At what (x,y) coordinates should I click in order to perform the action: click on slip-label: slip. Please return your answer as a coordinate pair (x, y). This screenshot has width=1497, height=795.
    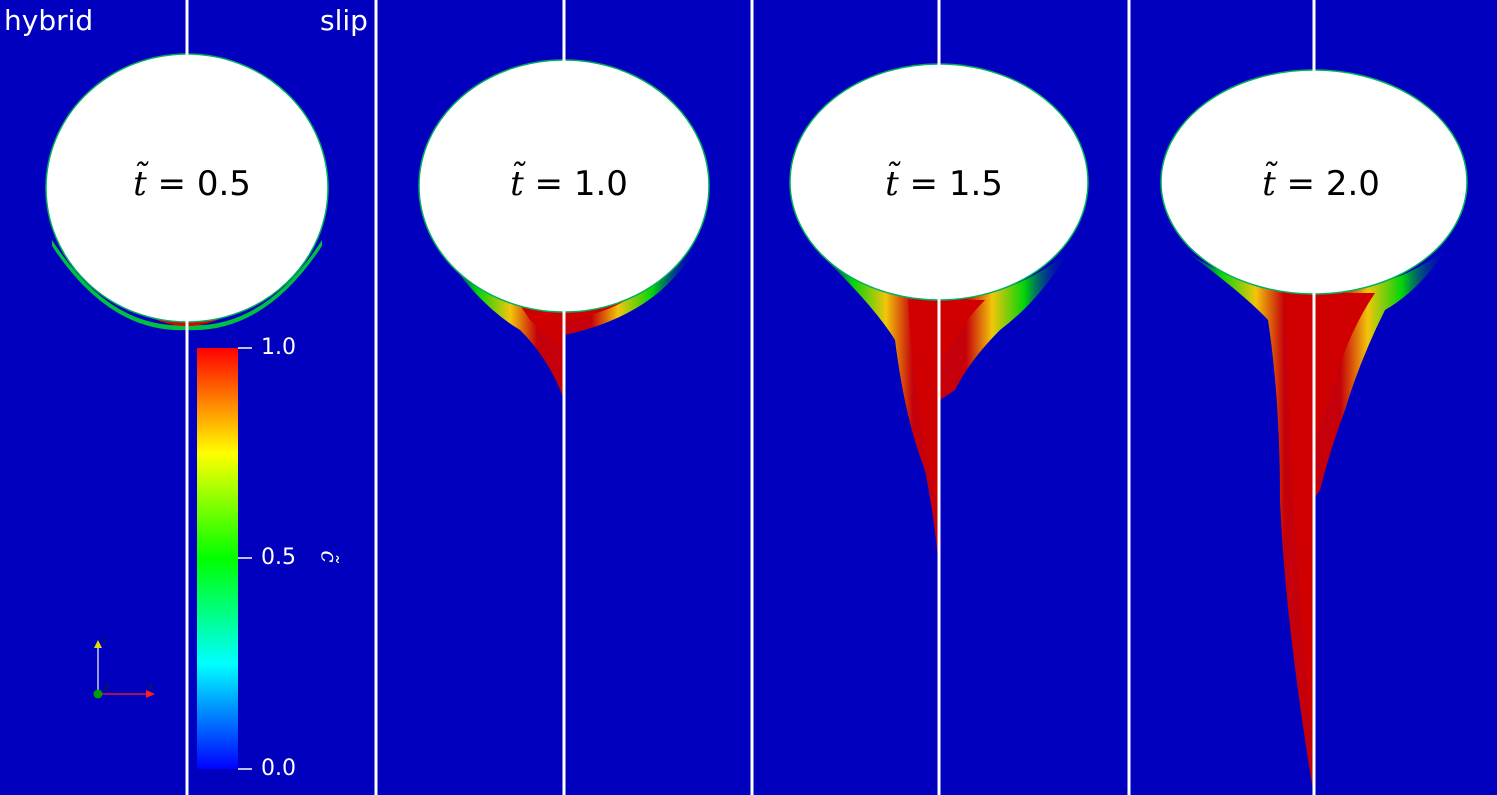
    Looking at the image, I should click on (344, 20).